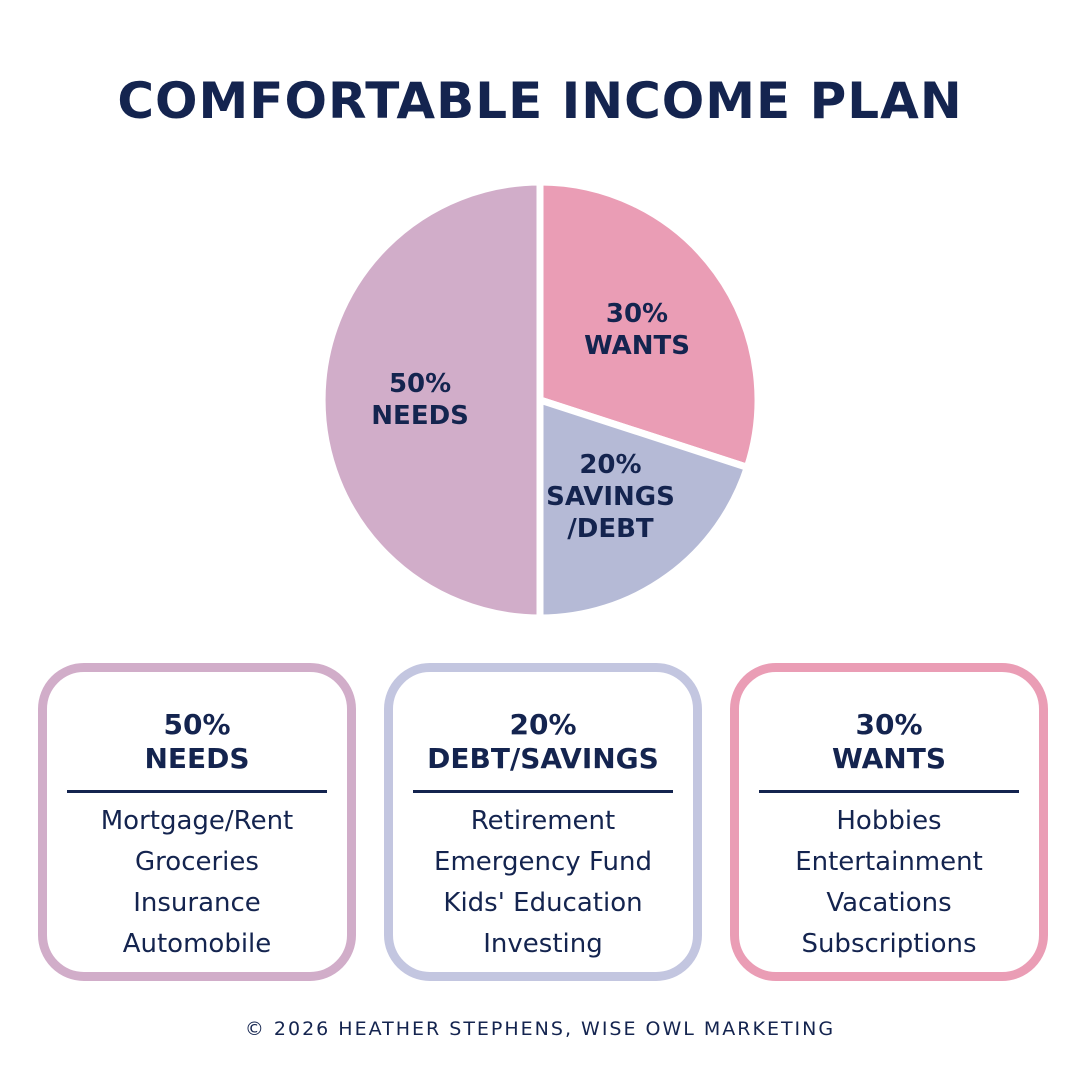 This screenshot has width=1080, height=1080. What do you see at coordinates (610, 513) in the screenshot?
I see `slice-category-label: SAVINGS /DEBT` at bounding box center [610, 513].